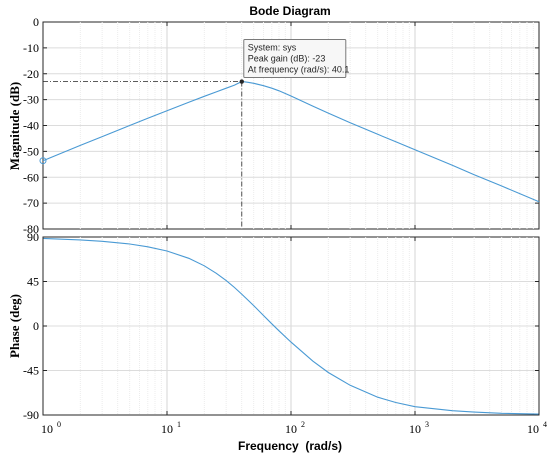 The image size is (550, 461). Describe the element at coordinates (303, 424) in the screenshot. I see `xtick-exponent: 2` at that location.